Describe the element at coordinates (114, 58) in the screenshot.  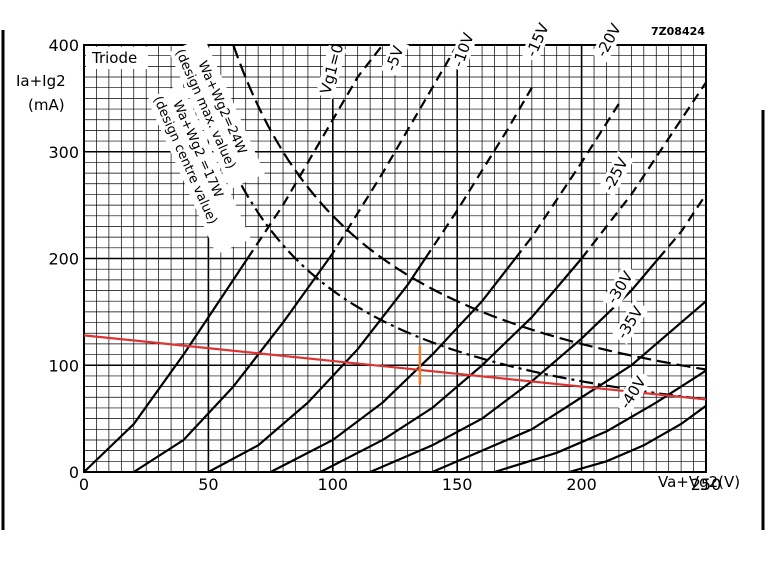
I see `panel-label: Triode` at that location.